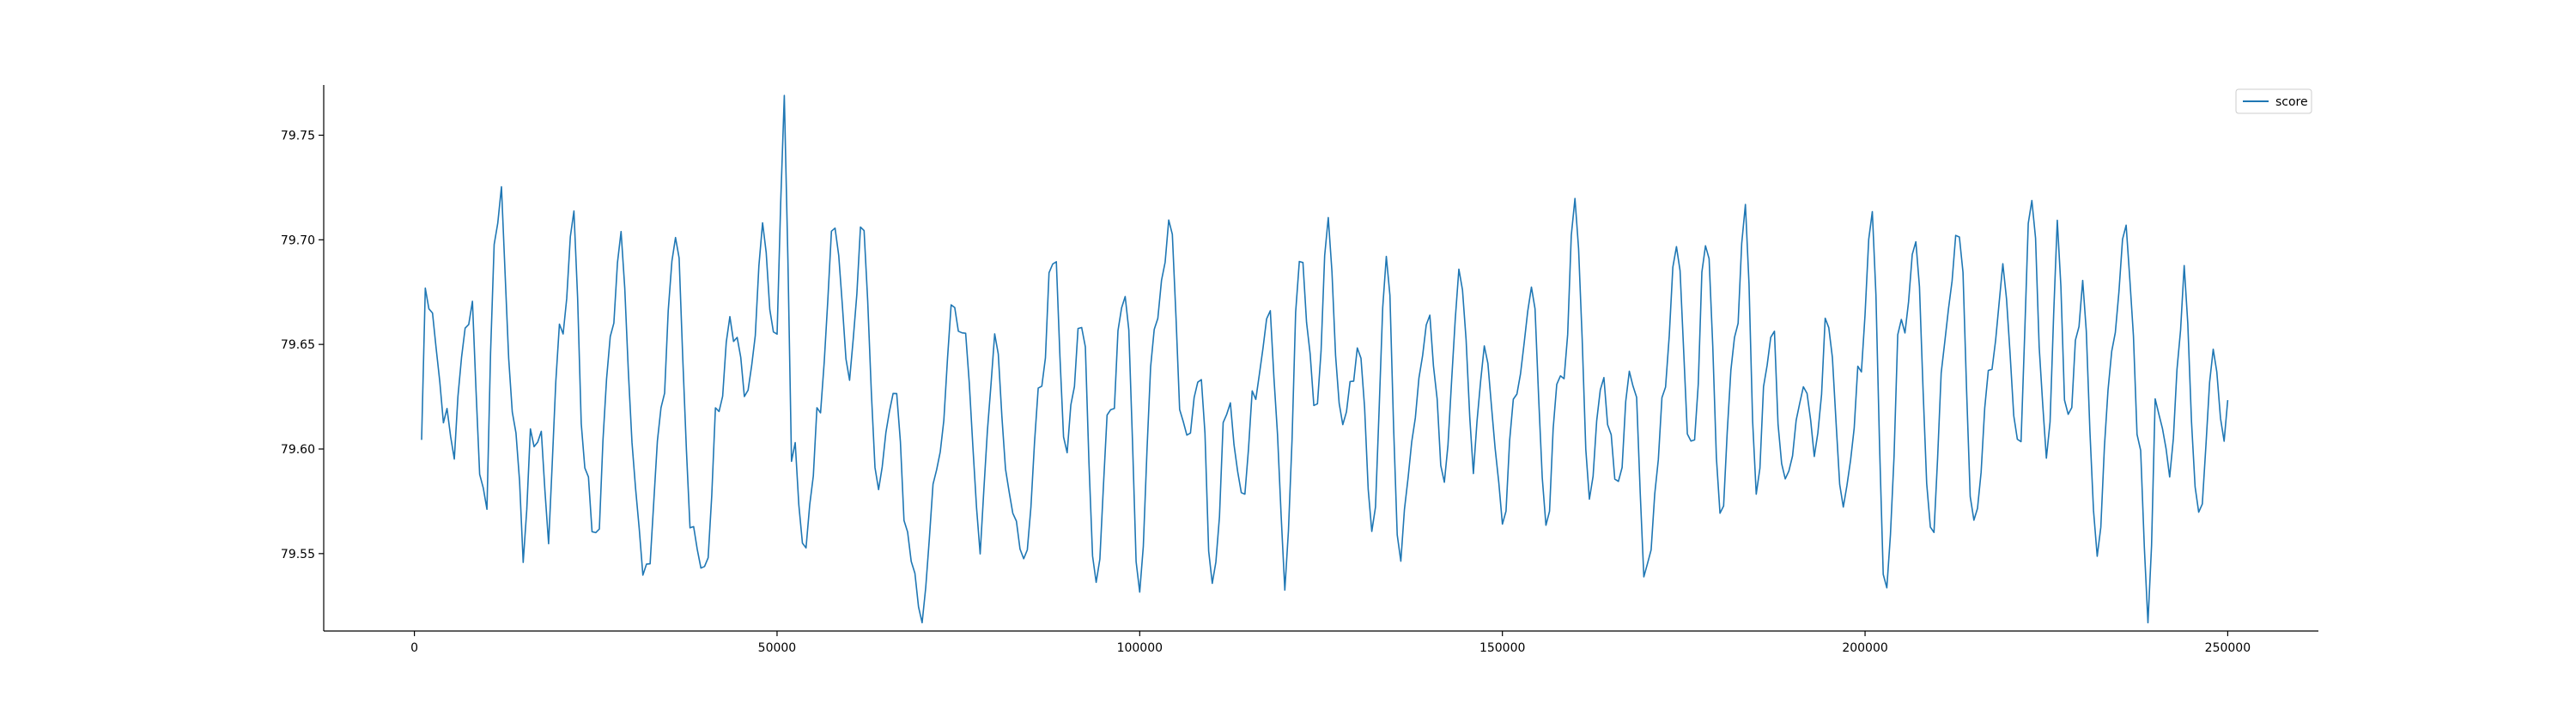  I want to click on y-tick-label: 79.75, so click(298, 136).